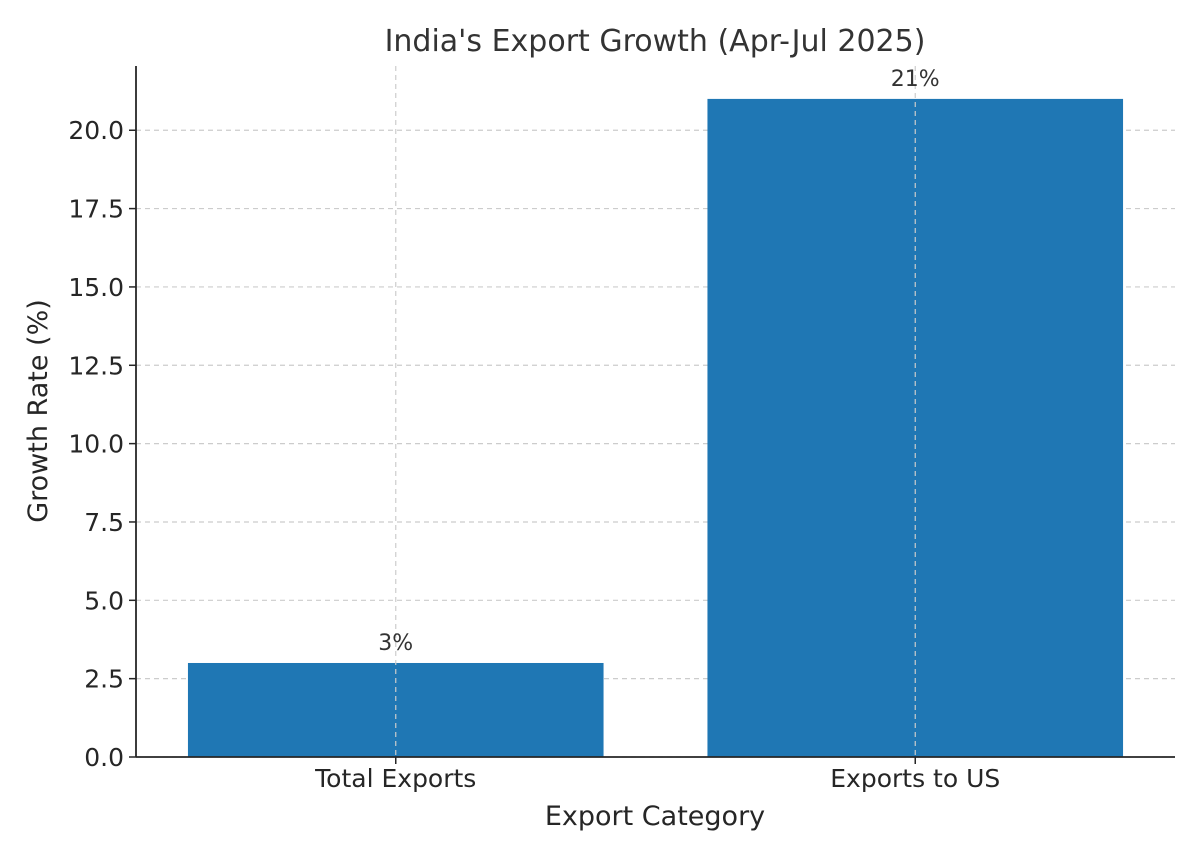 This screenshot has width=1200, height=861. I want to click on bar-data-label: 21%, so click(915, 79).